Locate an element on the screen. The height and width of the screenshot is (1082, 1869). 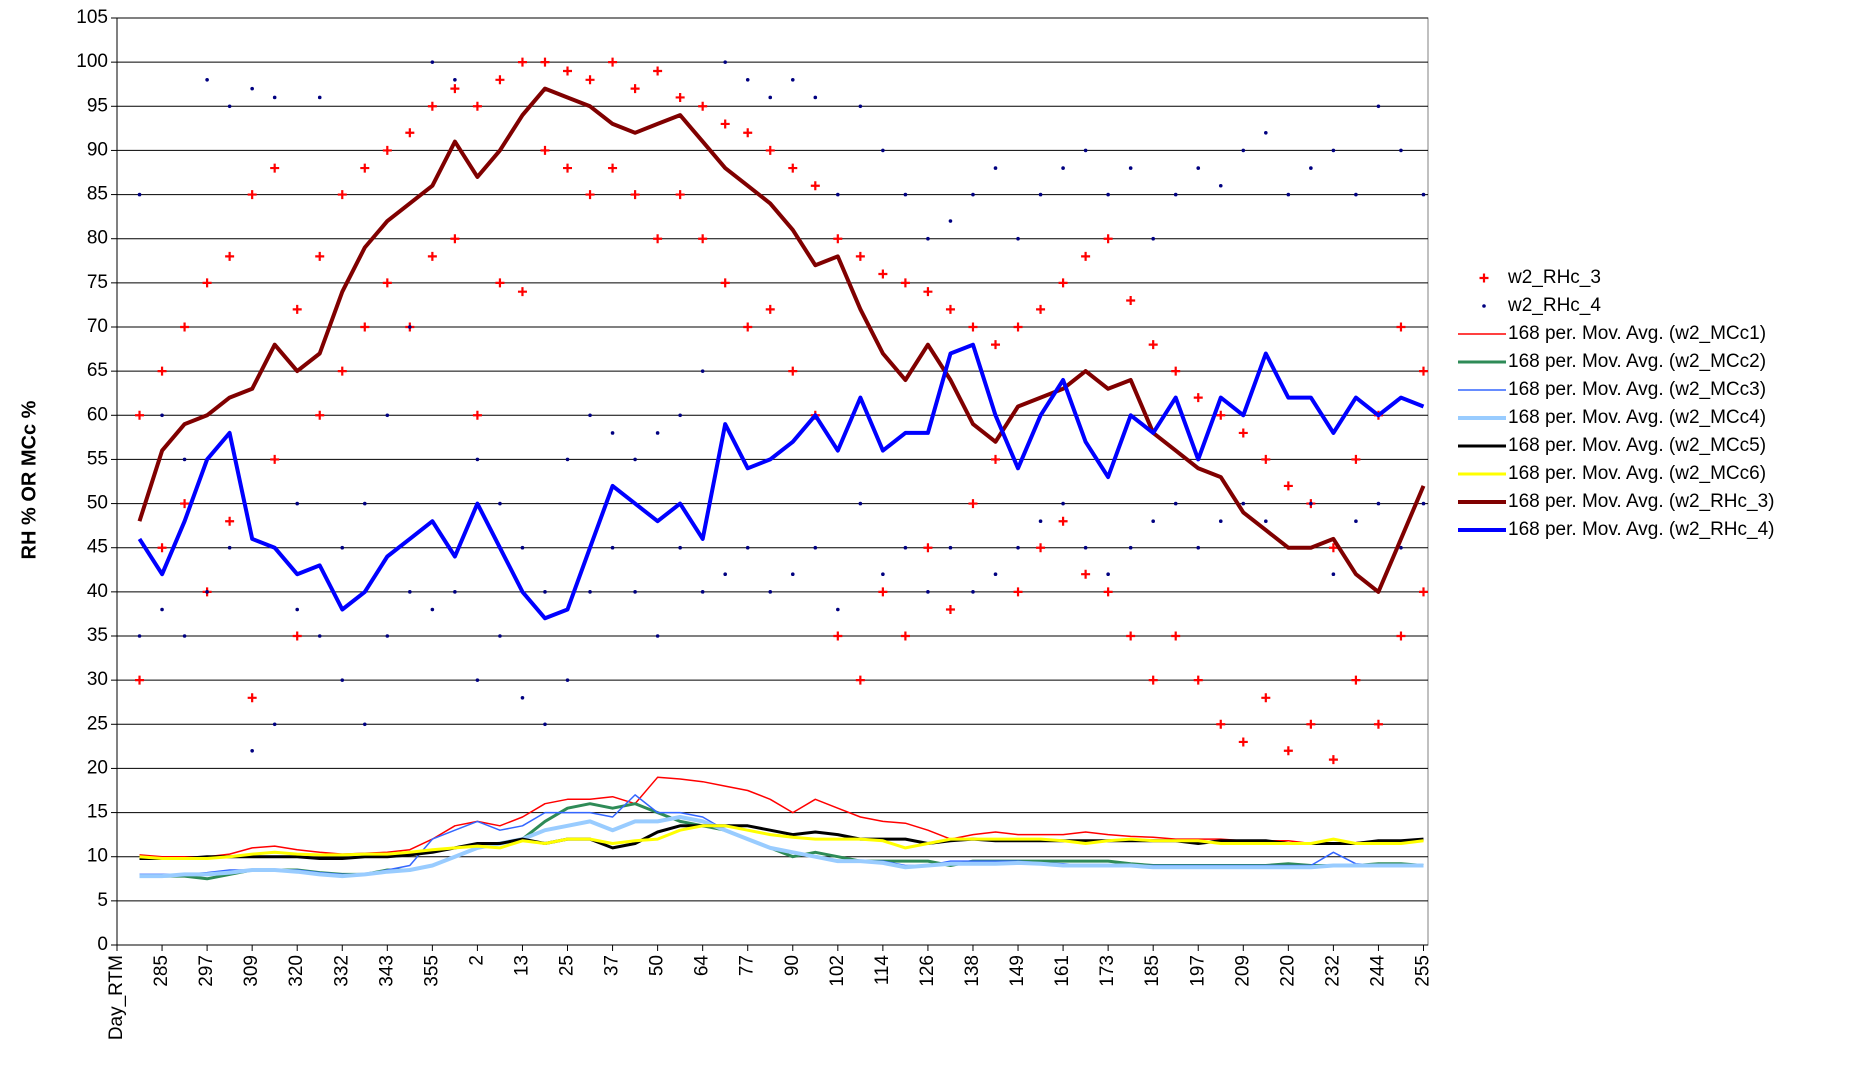
x-tick-label: 2 is located at coordinates (476, 960).